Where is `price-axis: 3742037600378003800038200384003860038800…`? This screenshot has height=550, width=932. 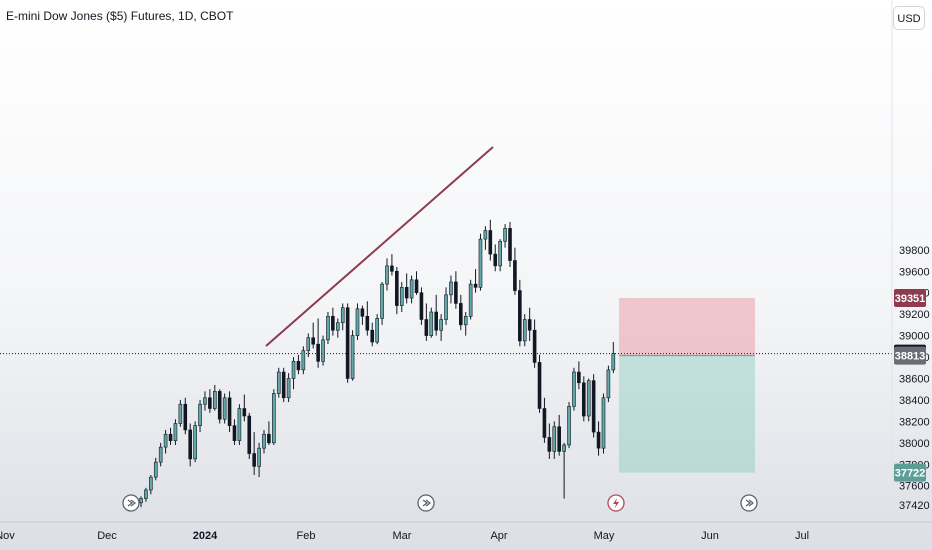 price-axis: 3742037600378003800038200384003860038800… is located at coordinates (910, 261).